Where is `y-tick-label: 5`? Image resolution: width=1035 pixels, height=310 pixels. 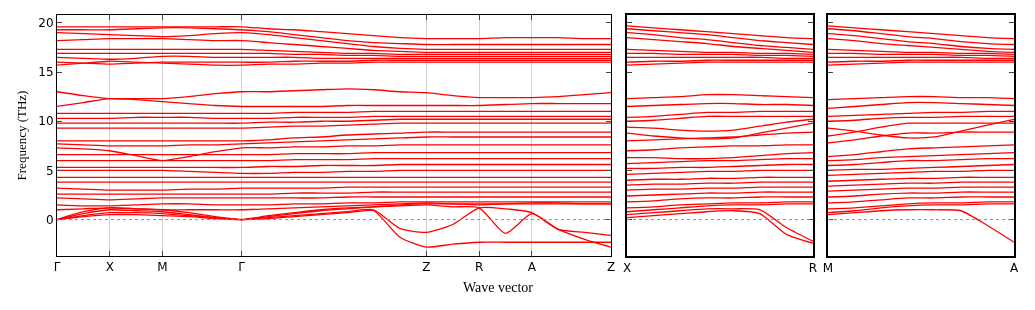
y-tick-label: 5 is located at coordinates (49, 170).